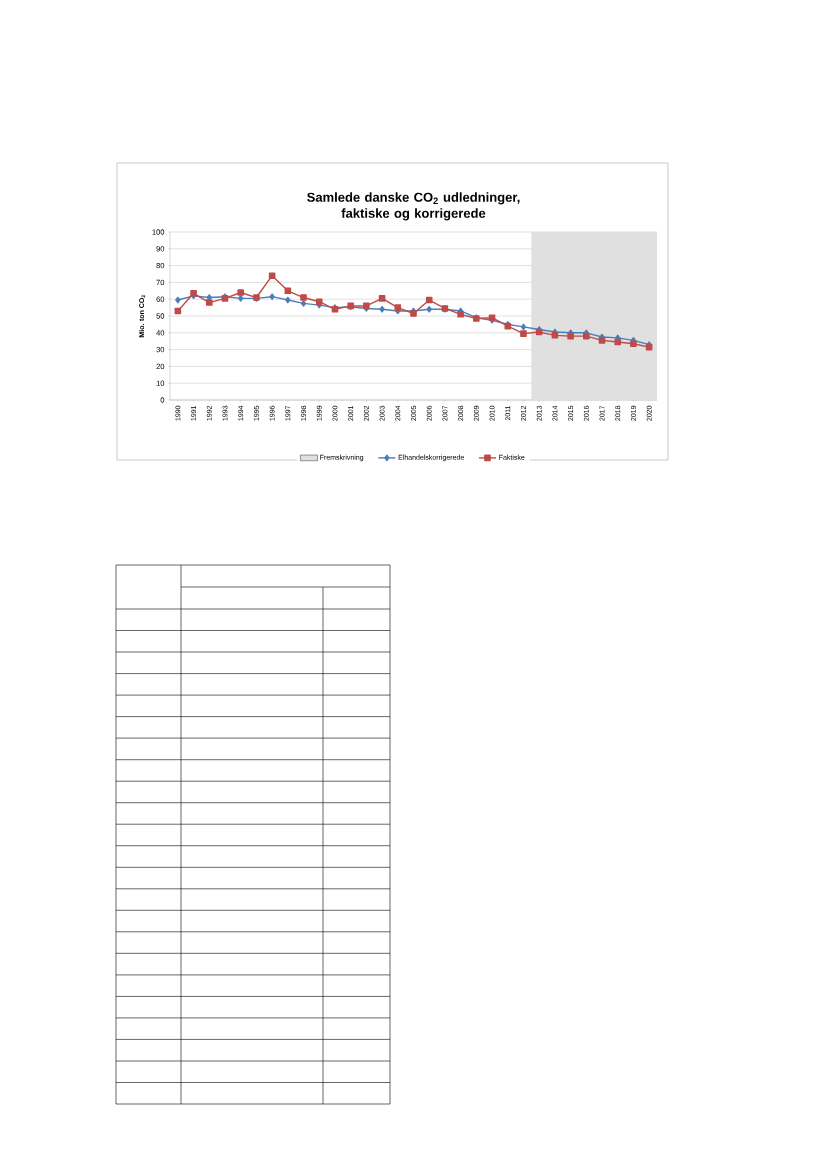 The height and width of the screenshot is (1169, 827). I want to click on chart-title: Samlede danske CO$_{2}$ udledninger, faktiske og korrigerede, so click(413, 206).